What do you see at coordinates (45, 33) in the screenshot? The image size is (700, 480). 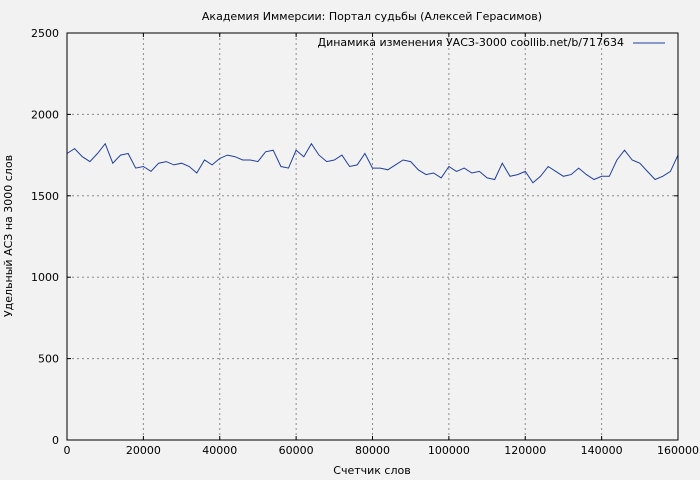 I see `y-tick-label: 2500` at bounding box center [45, 33].